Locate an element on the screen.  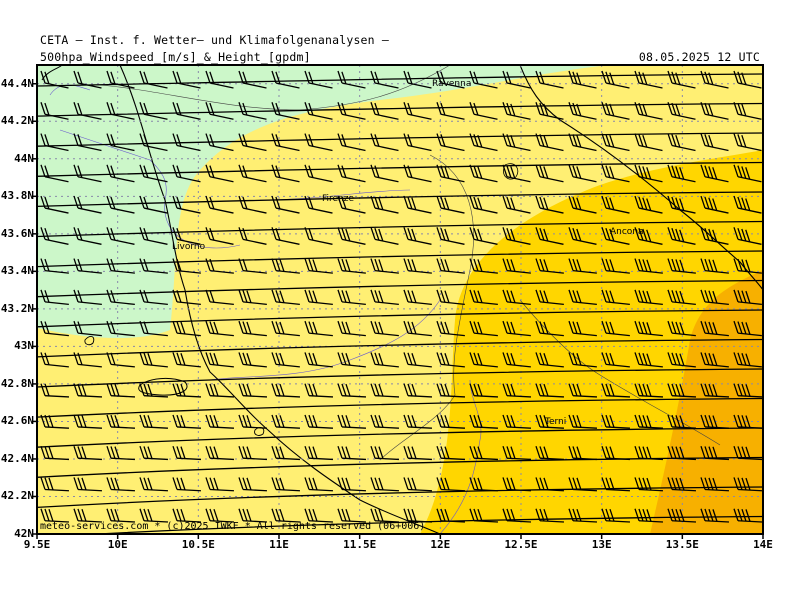
city-label-ancona: Ancona is located at coordinates (627, 232).